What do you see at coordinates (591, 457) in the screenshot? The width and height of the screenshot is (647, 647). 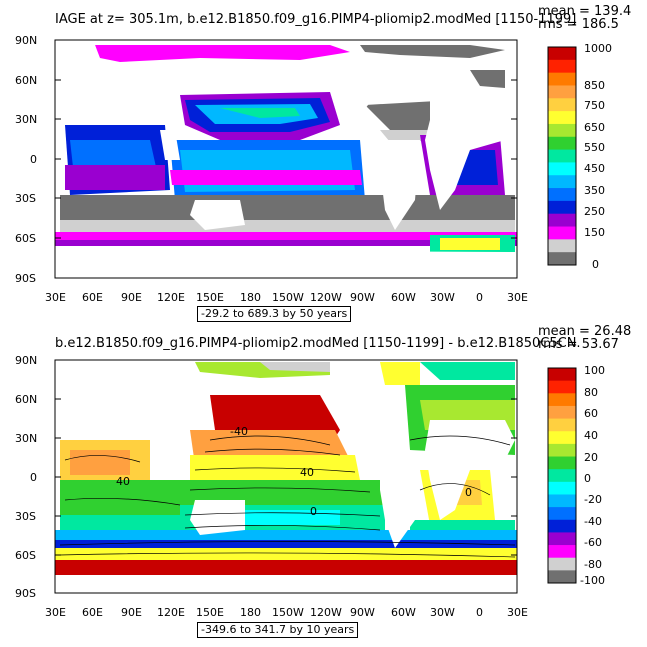 I see `panel2-colorbar-label: 20` at bounding box center [591, 457].